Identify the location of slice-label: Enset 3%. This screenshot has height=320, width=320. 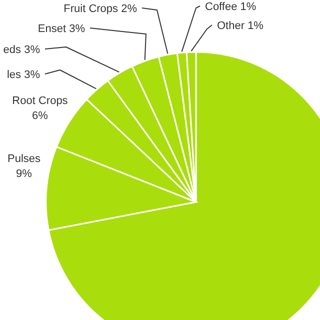
(62, 29).